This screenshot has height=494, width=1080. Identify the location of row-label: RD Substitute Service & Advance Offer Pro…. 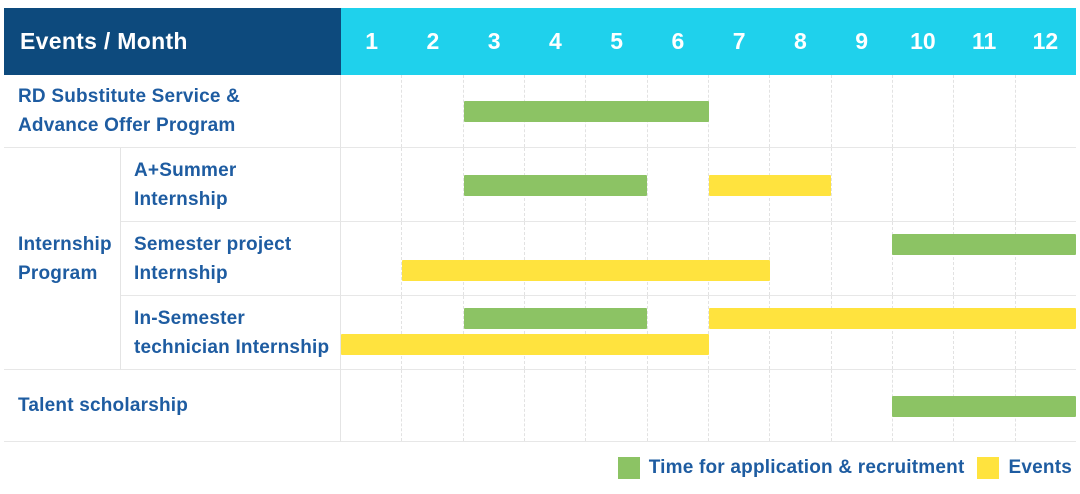
(172, 111).